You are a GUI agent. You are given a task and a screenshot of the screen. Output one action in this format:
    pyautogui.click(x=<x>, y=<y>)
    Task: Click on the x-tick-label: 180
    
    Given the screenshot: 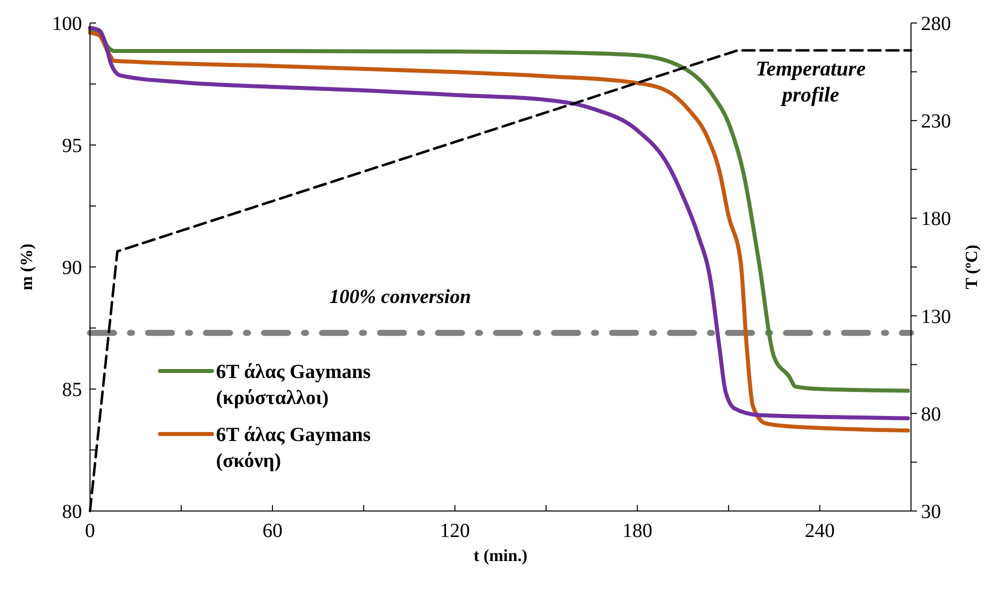 What is the action you would take?
    pyautogui.click(x=637, y=531)
    